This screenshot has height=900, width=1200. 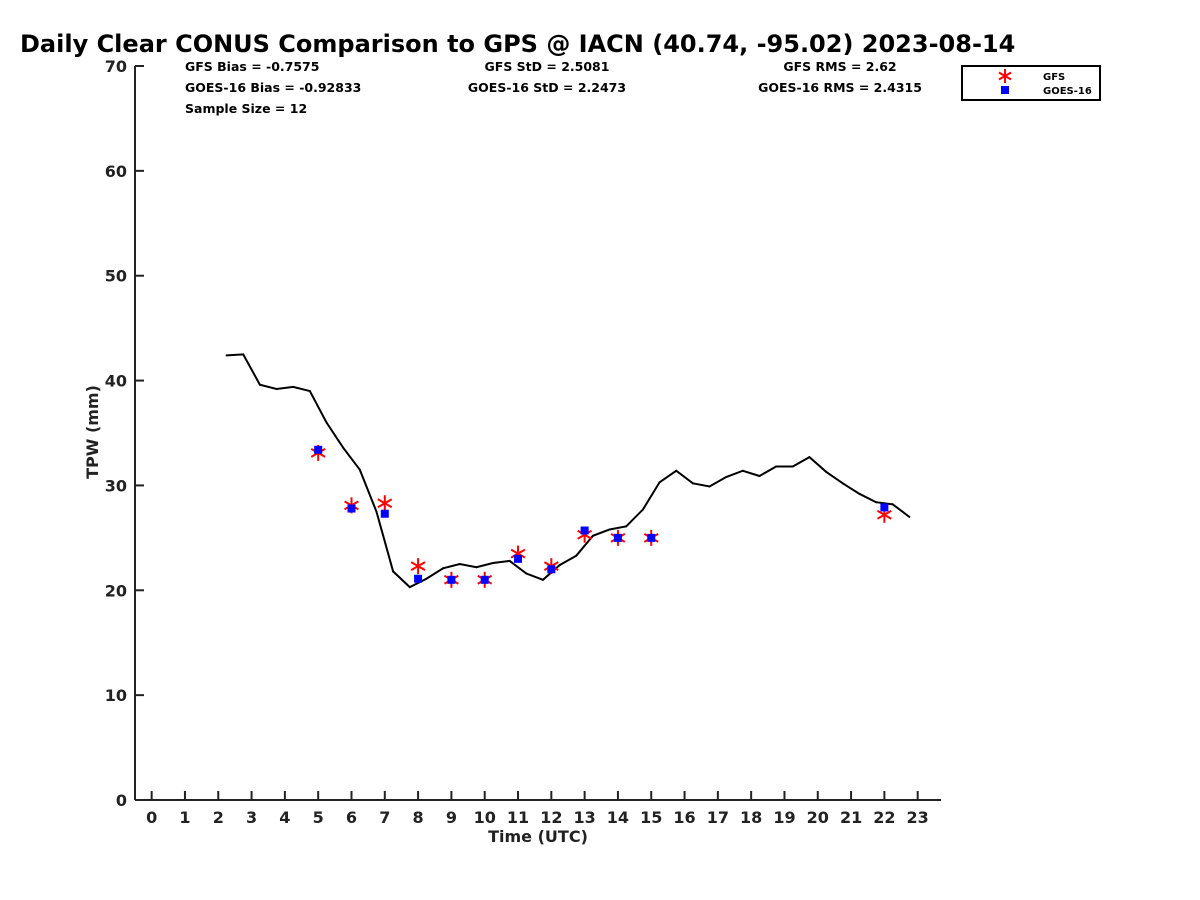 I want to click on x-tick-label: 7, so click(x=384, y=817).